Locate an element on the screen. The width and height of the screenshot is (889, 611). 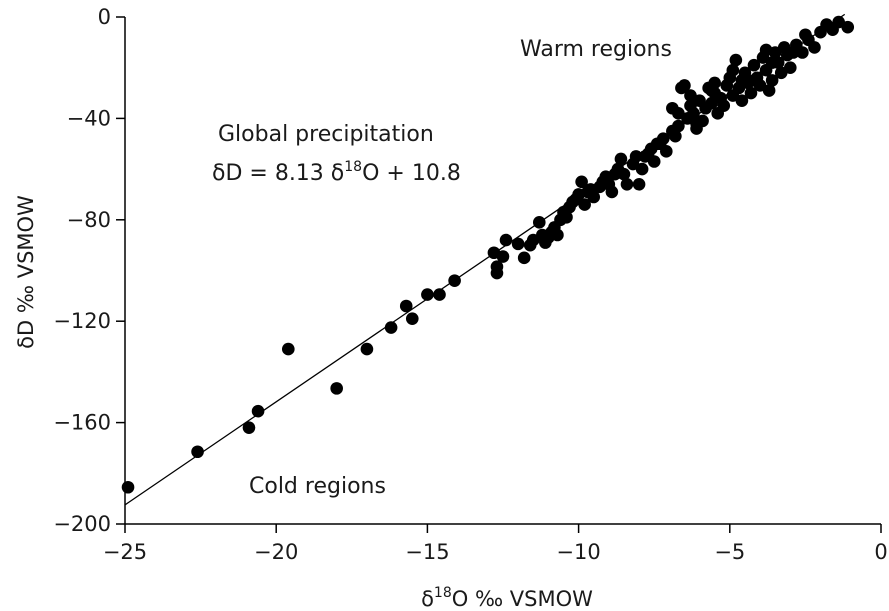
equation-part-a: δD = 8.13 δ is located at coordinates (278, 173).